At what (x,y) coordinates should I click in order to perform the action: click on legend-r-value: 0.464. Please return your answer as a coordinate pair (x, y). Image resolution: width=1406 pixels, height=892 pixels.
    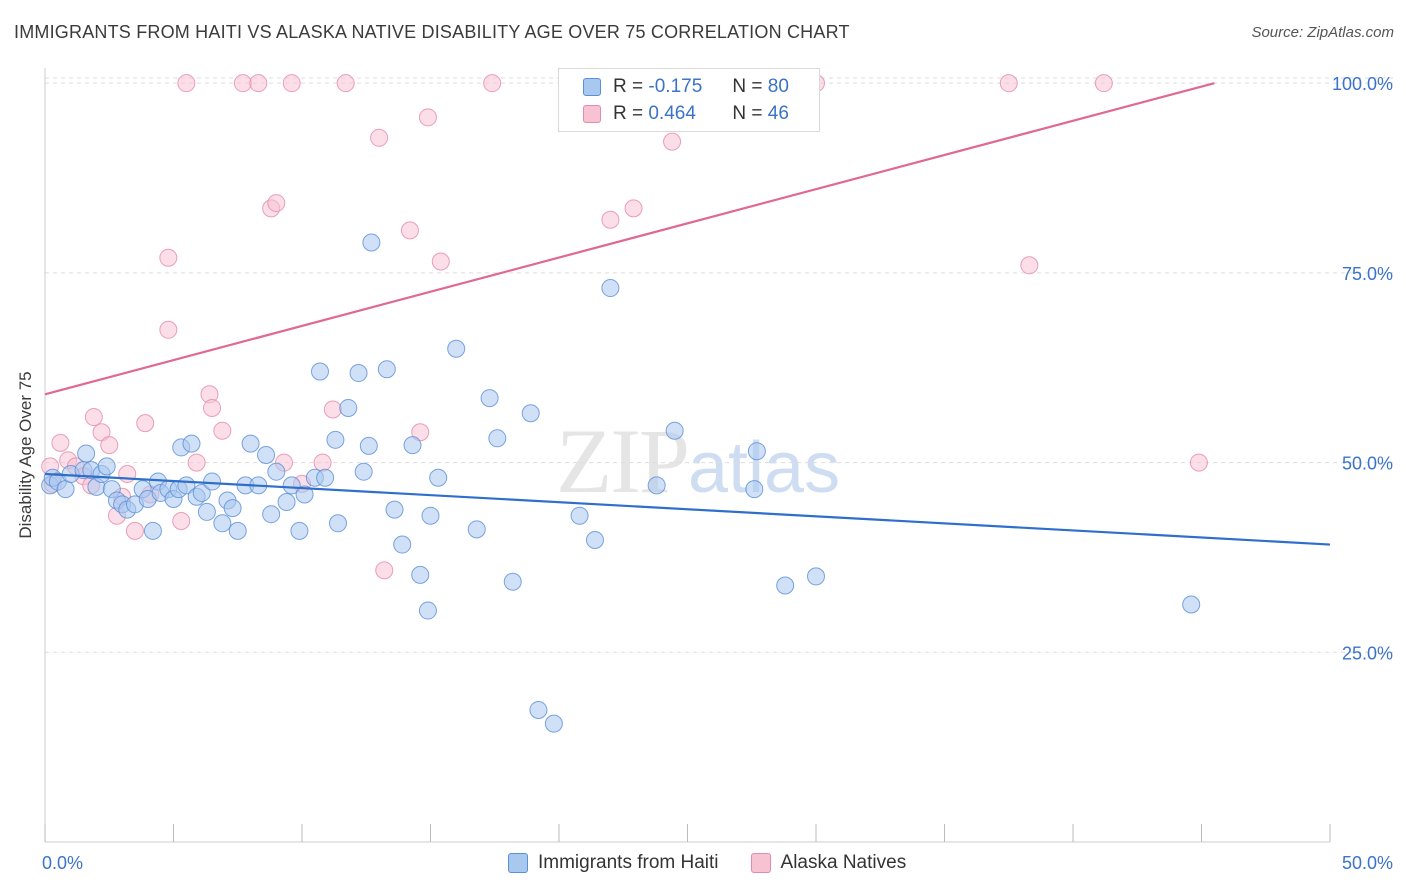
    Looking at the image, I should click on (672, 113).